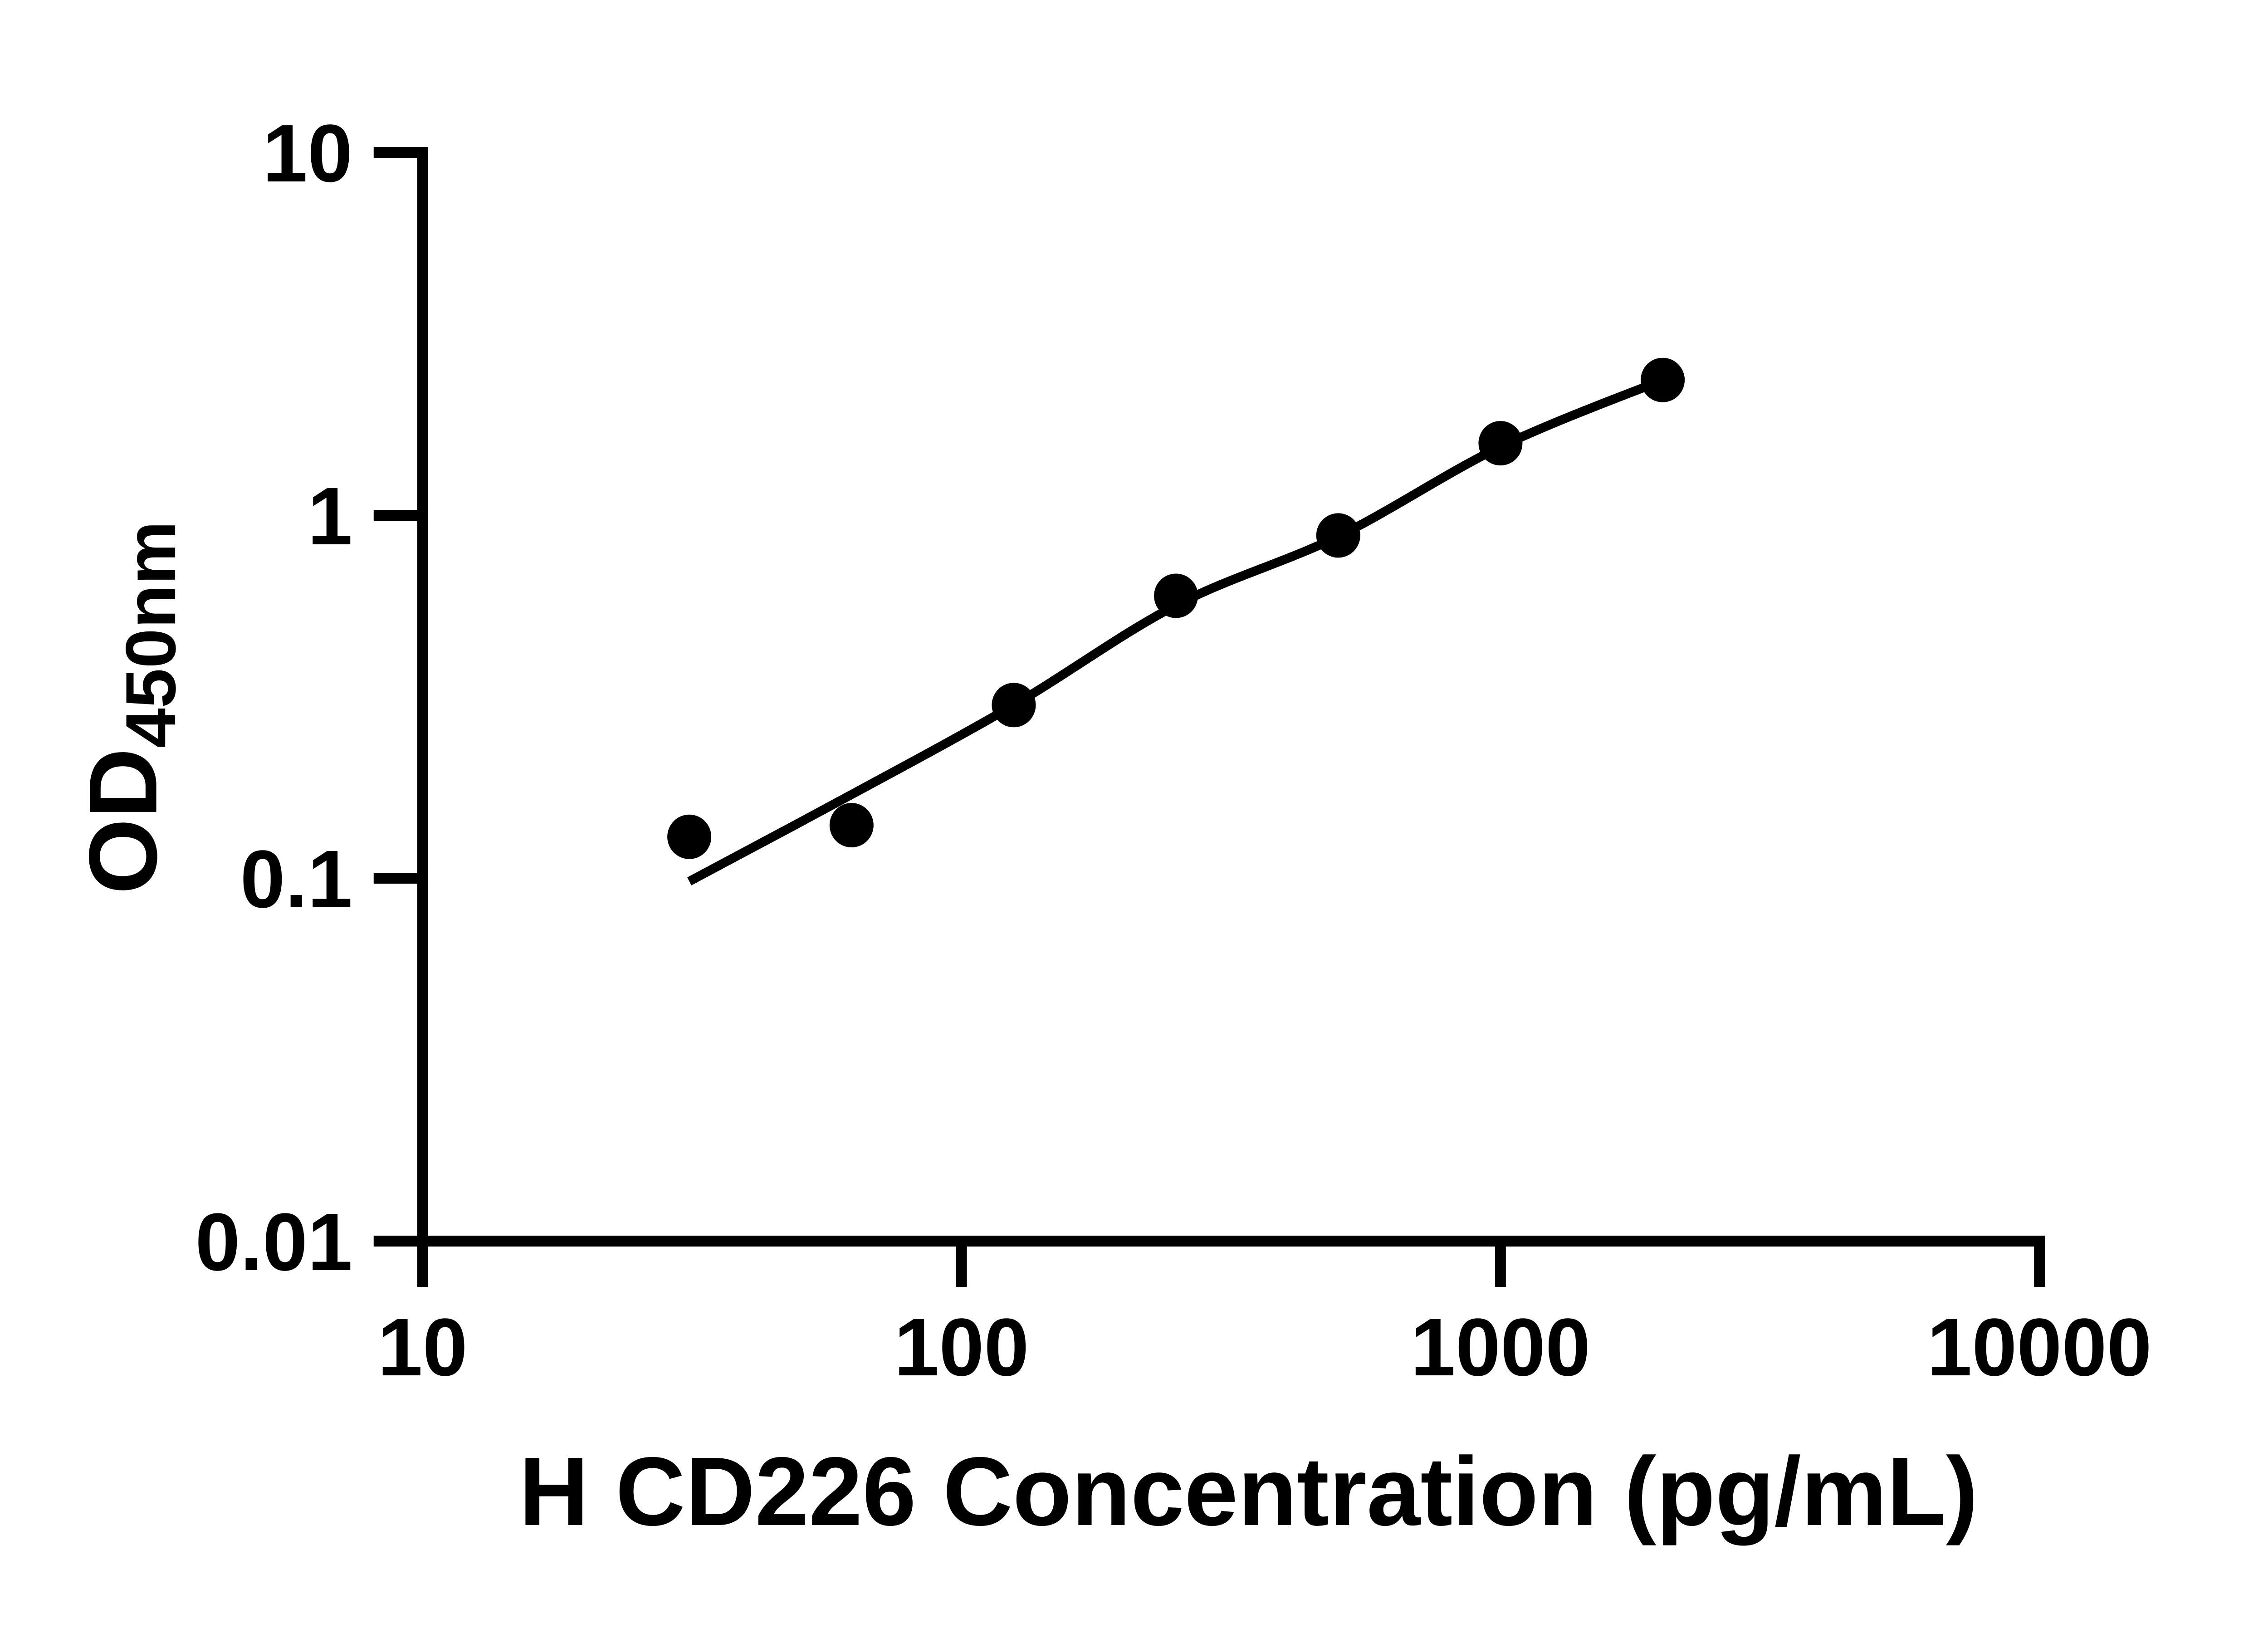 The width and height of the screenshot is (2268, 1633). Describe the element at coordinates (296, 878) in the screenshot. I see `y-tick-label: 0.1` at that location.